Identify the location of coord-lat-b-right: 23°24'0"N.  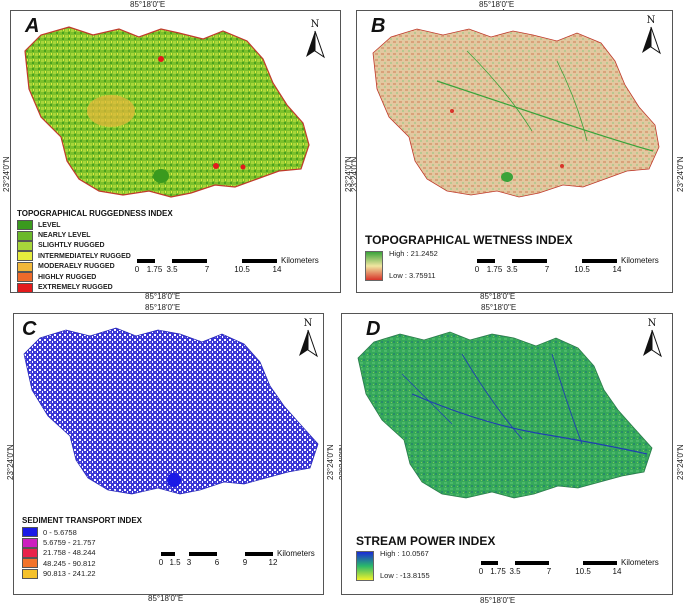
(680, 174).